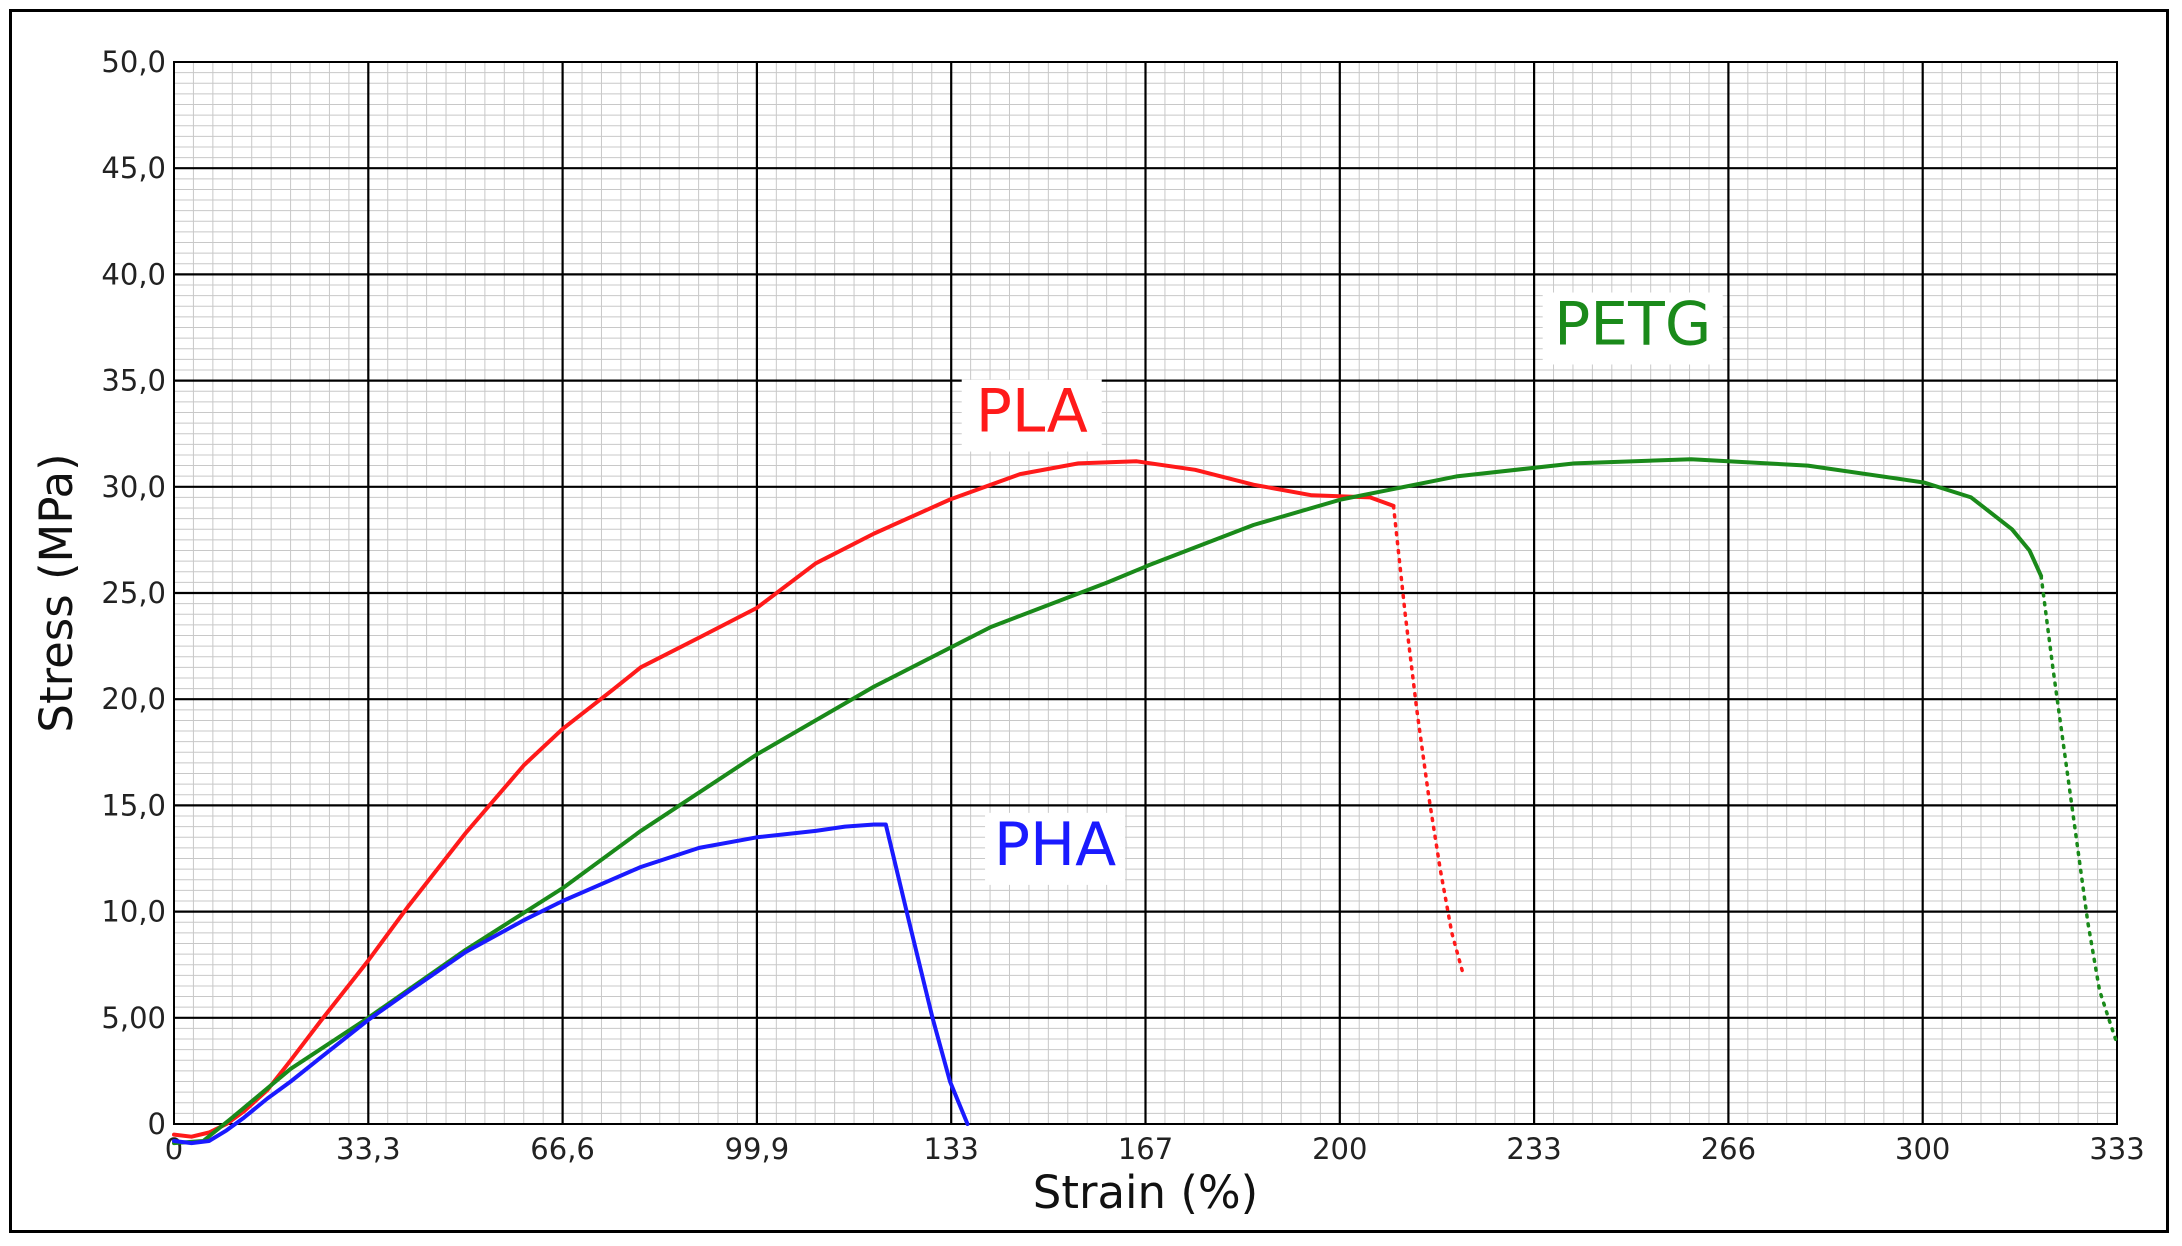 This screenshot has width=2182, height=1246. Describe the element at coordinates (1339, 1149) in the screenshot. I see `x-tick-label: 200` at that location.